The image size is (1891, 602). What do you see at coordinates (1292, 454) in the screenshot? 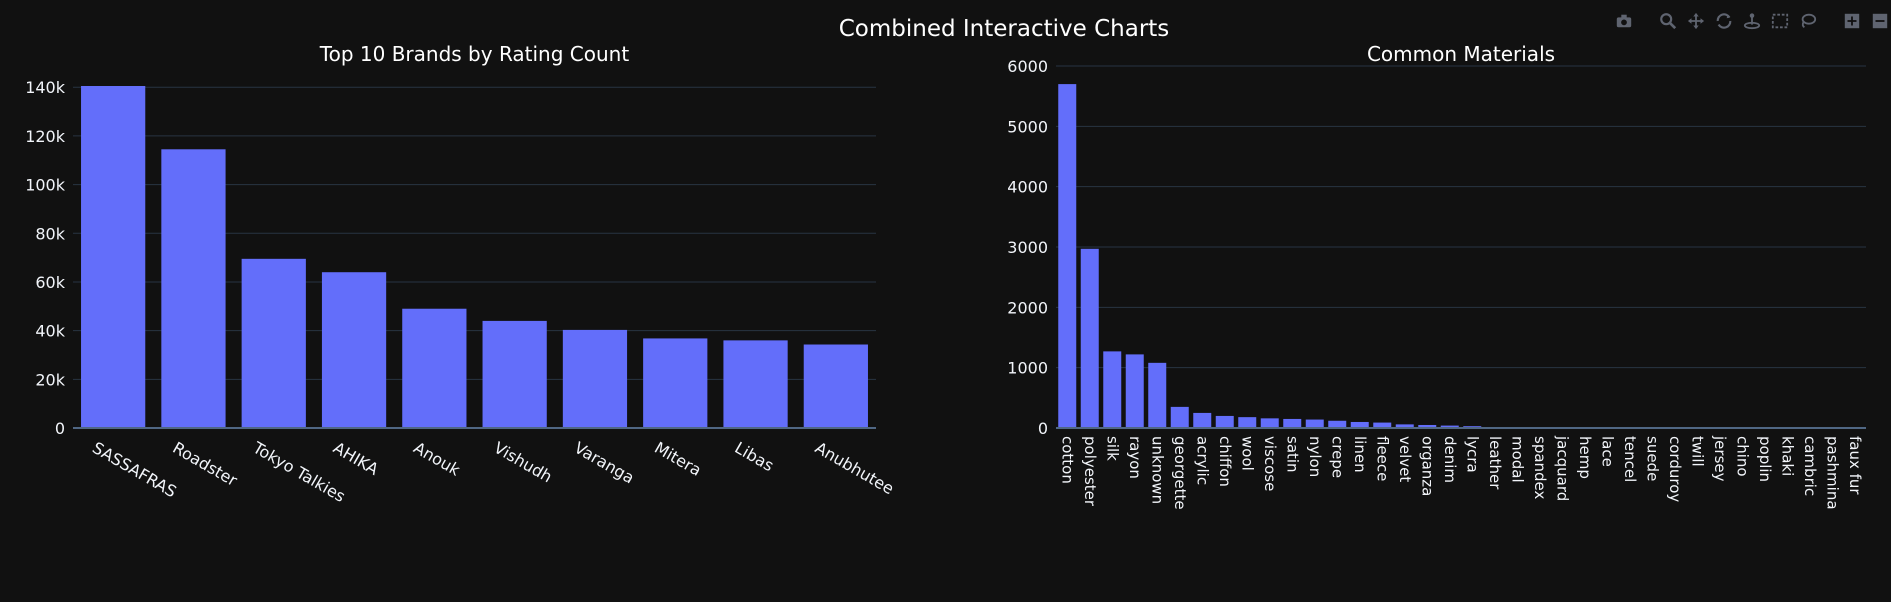
I see `x-tick-label: satin` at bounding box center [1292, 454].